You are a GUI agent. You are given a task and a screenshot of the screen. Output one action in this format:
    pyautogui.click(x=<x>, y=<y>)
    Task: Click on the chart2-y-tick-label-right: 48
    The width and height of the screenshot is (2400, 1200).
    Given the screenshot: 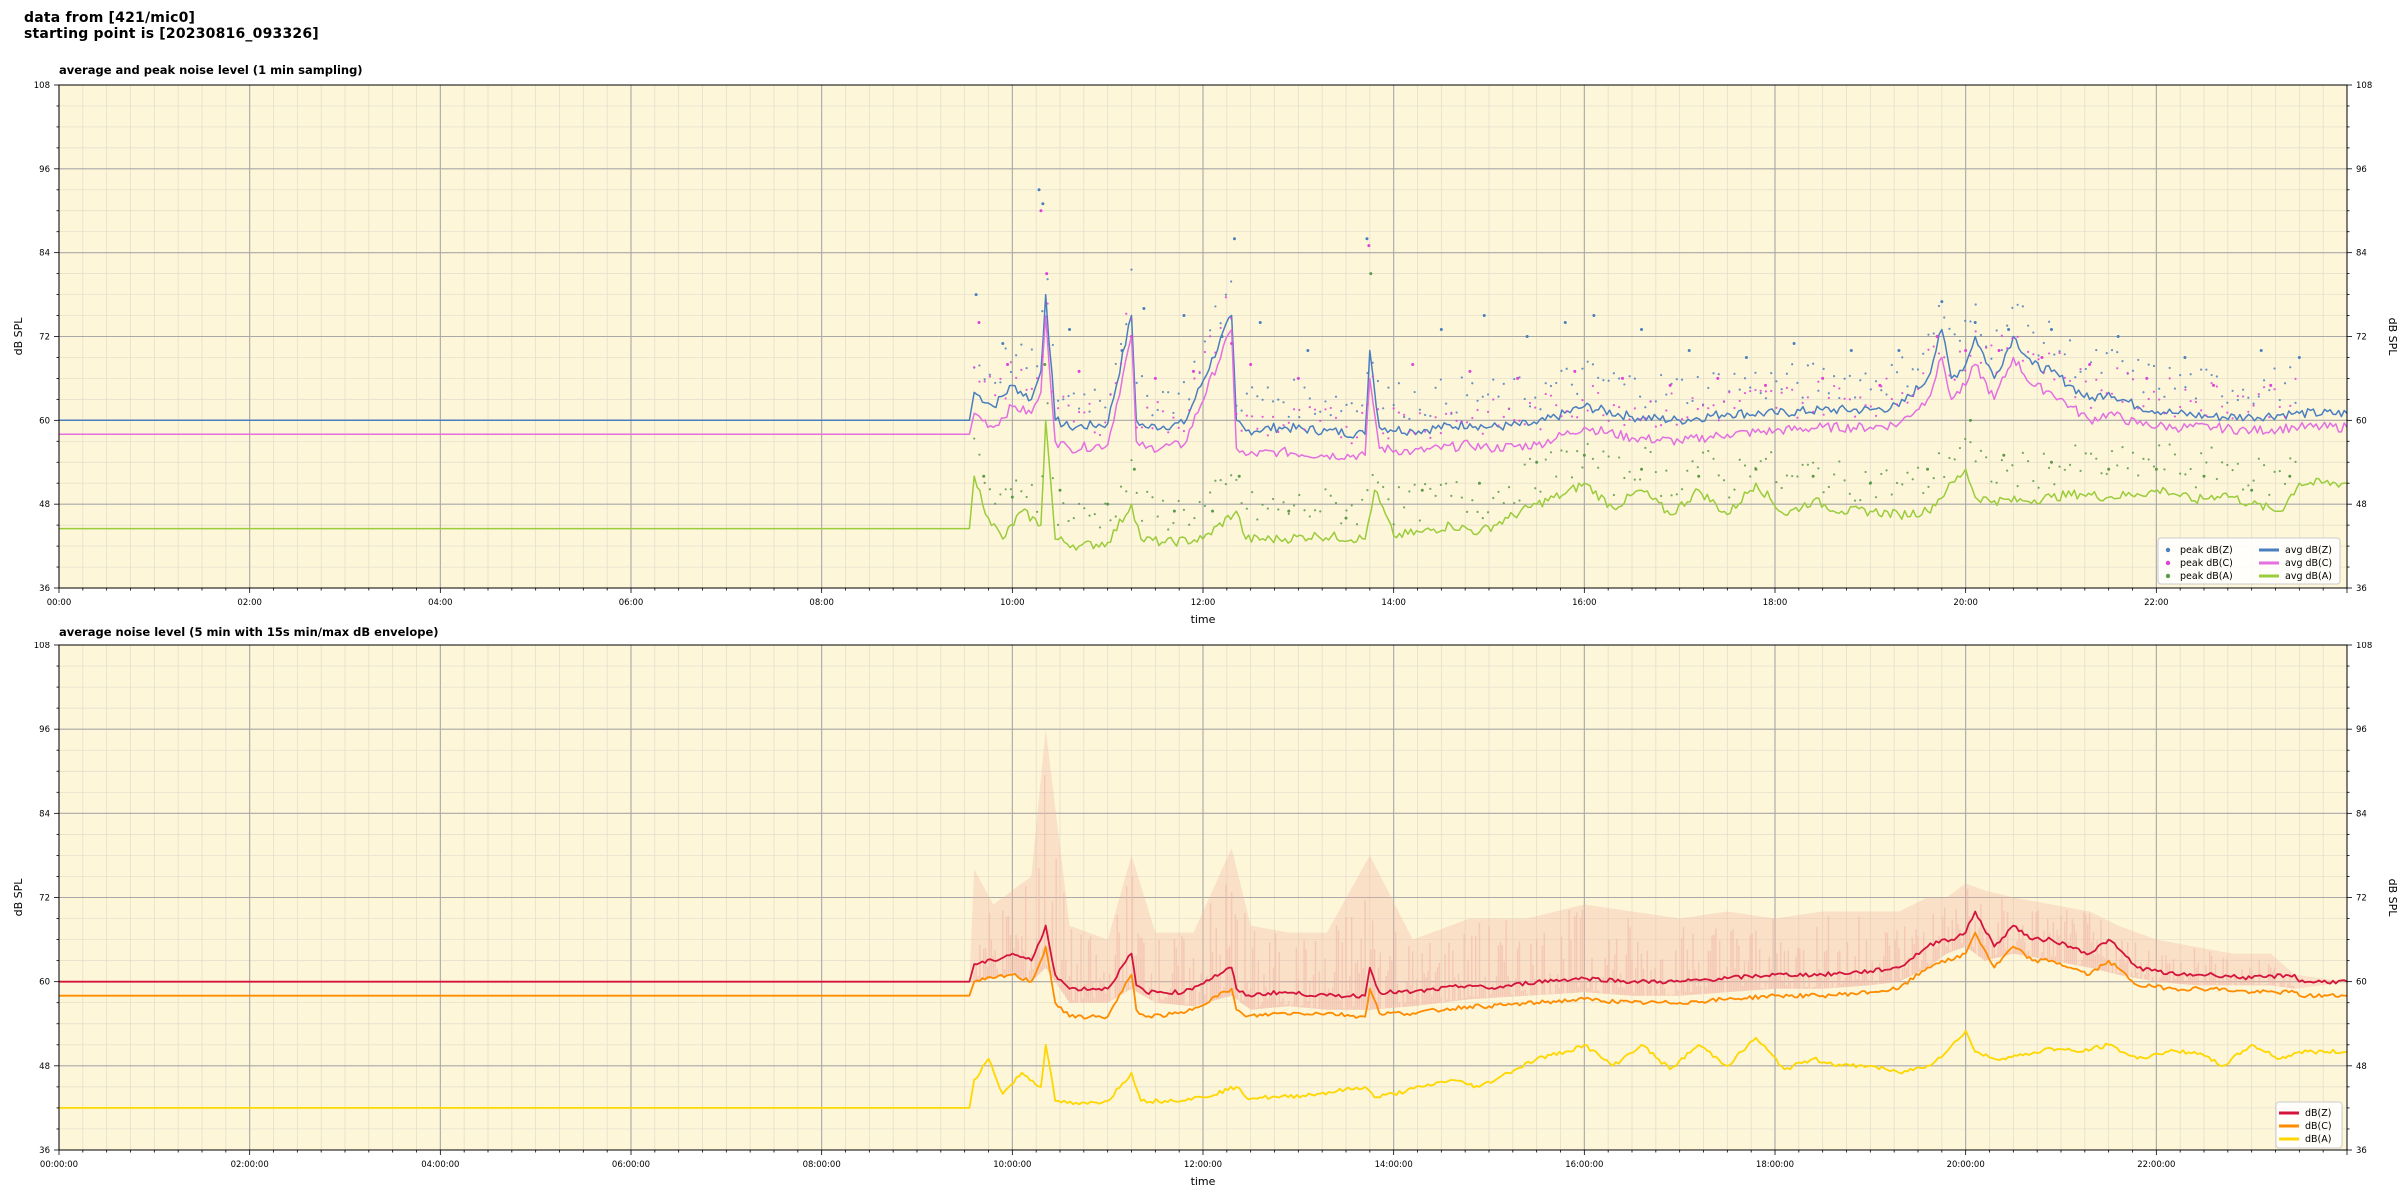 What is the action you would take?
    pyautogui.click(x=2361, y=1067)
    